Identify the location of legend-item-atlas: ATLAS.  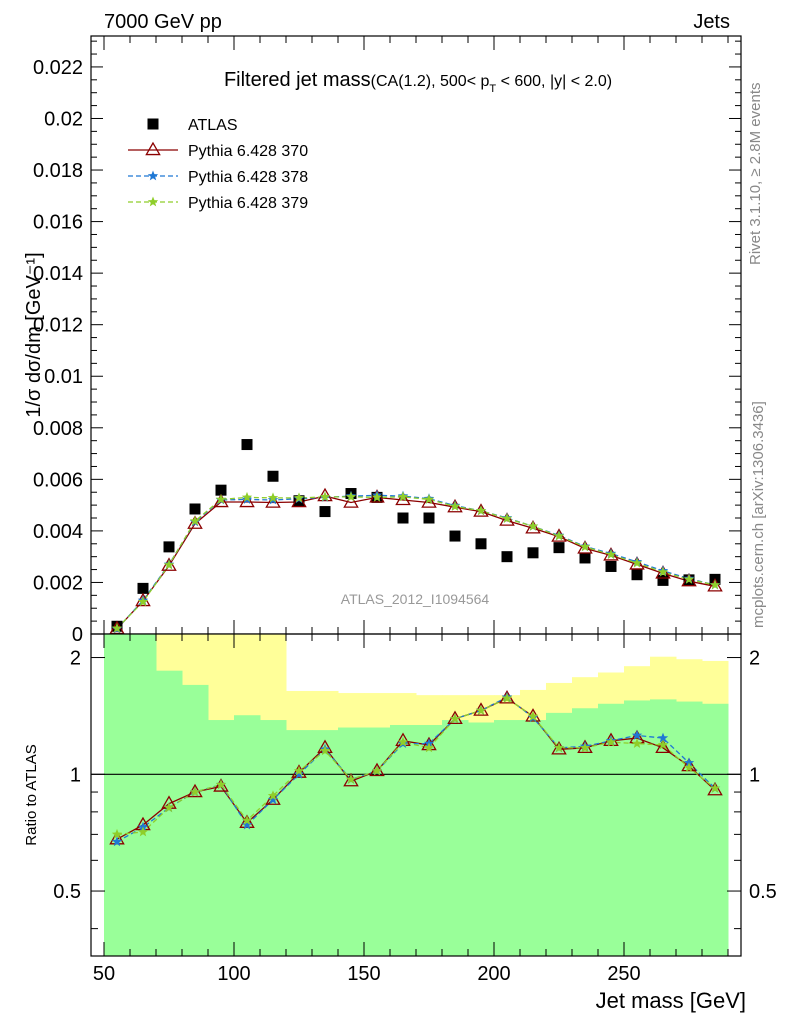
(192, 125).